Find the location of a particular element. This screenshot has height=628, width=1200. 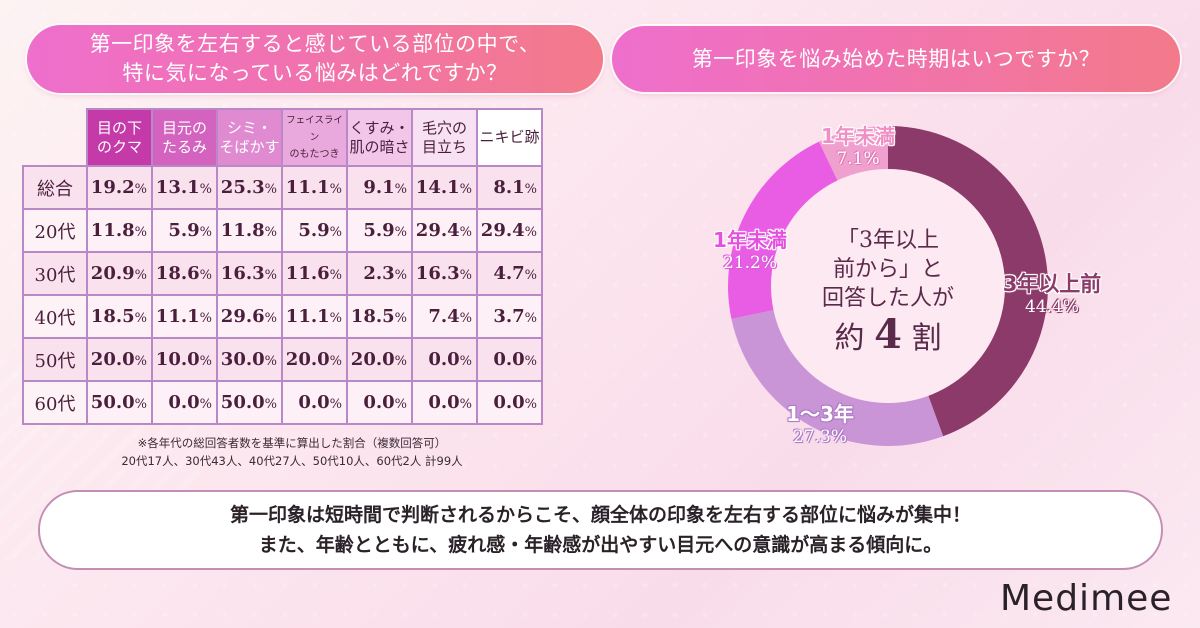

label-under-1yr-small-title: 1年未満 is located at coordinates (858, 136).